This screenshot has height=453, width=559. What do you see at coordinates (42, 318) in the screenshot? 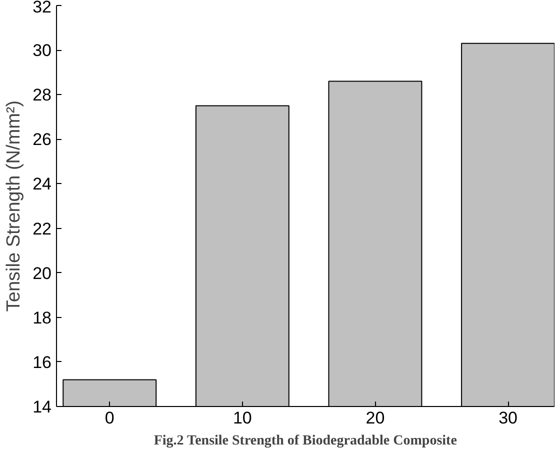
I see `y-tick-label: 18` at bounding box center [42, 318].